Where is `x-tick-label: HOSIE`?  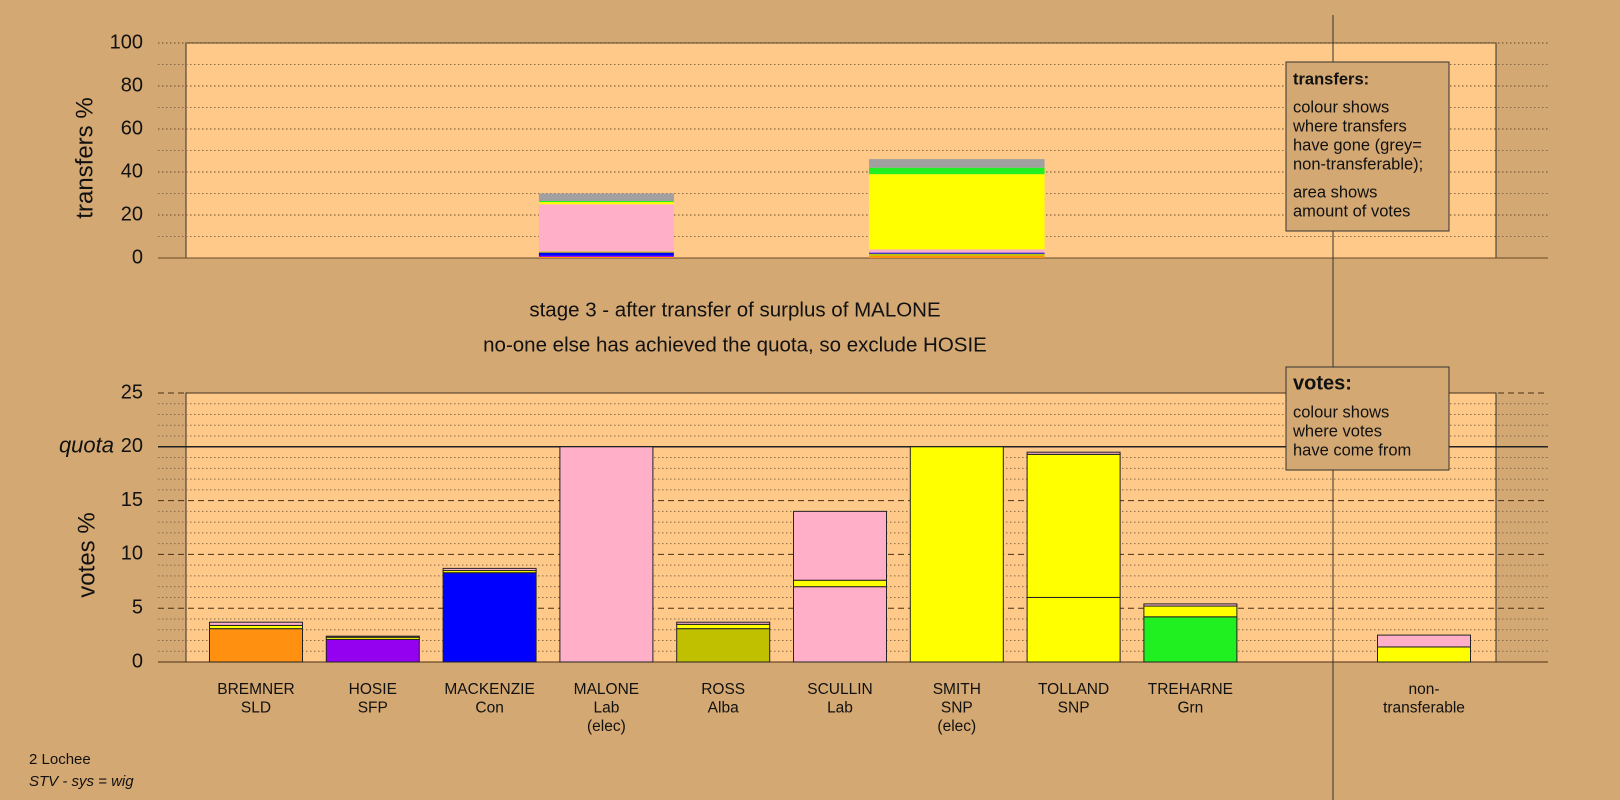 x-tick-label: HOSIE is located at coordinates (373, 689).